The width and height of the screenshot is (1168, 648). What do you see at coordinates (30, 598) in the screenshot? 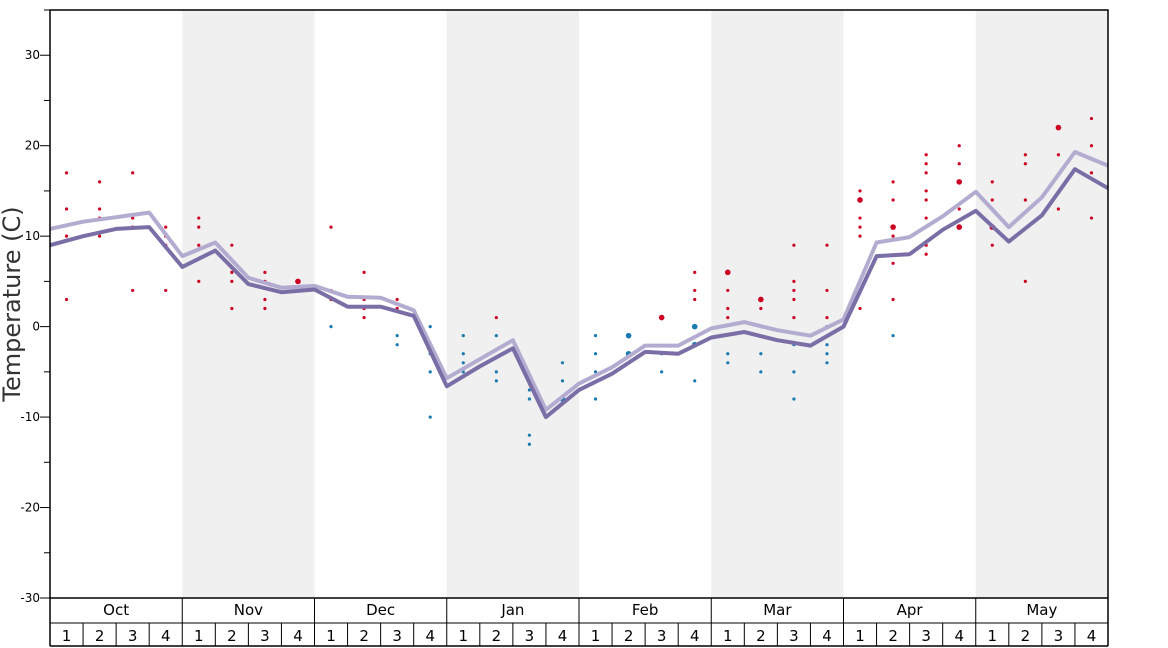
I see `y-tick-label: -30` at bounding box center [30, 598].